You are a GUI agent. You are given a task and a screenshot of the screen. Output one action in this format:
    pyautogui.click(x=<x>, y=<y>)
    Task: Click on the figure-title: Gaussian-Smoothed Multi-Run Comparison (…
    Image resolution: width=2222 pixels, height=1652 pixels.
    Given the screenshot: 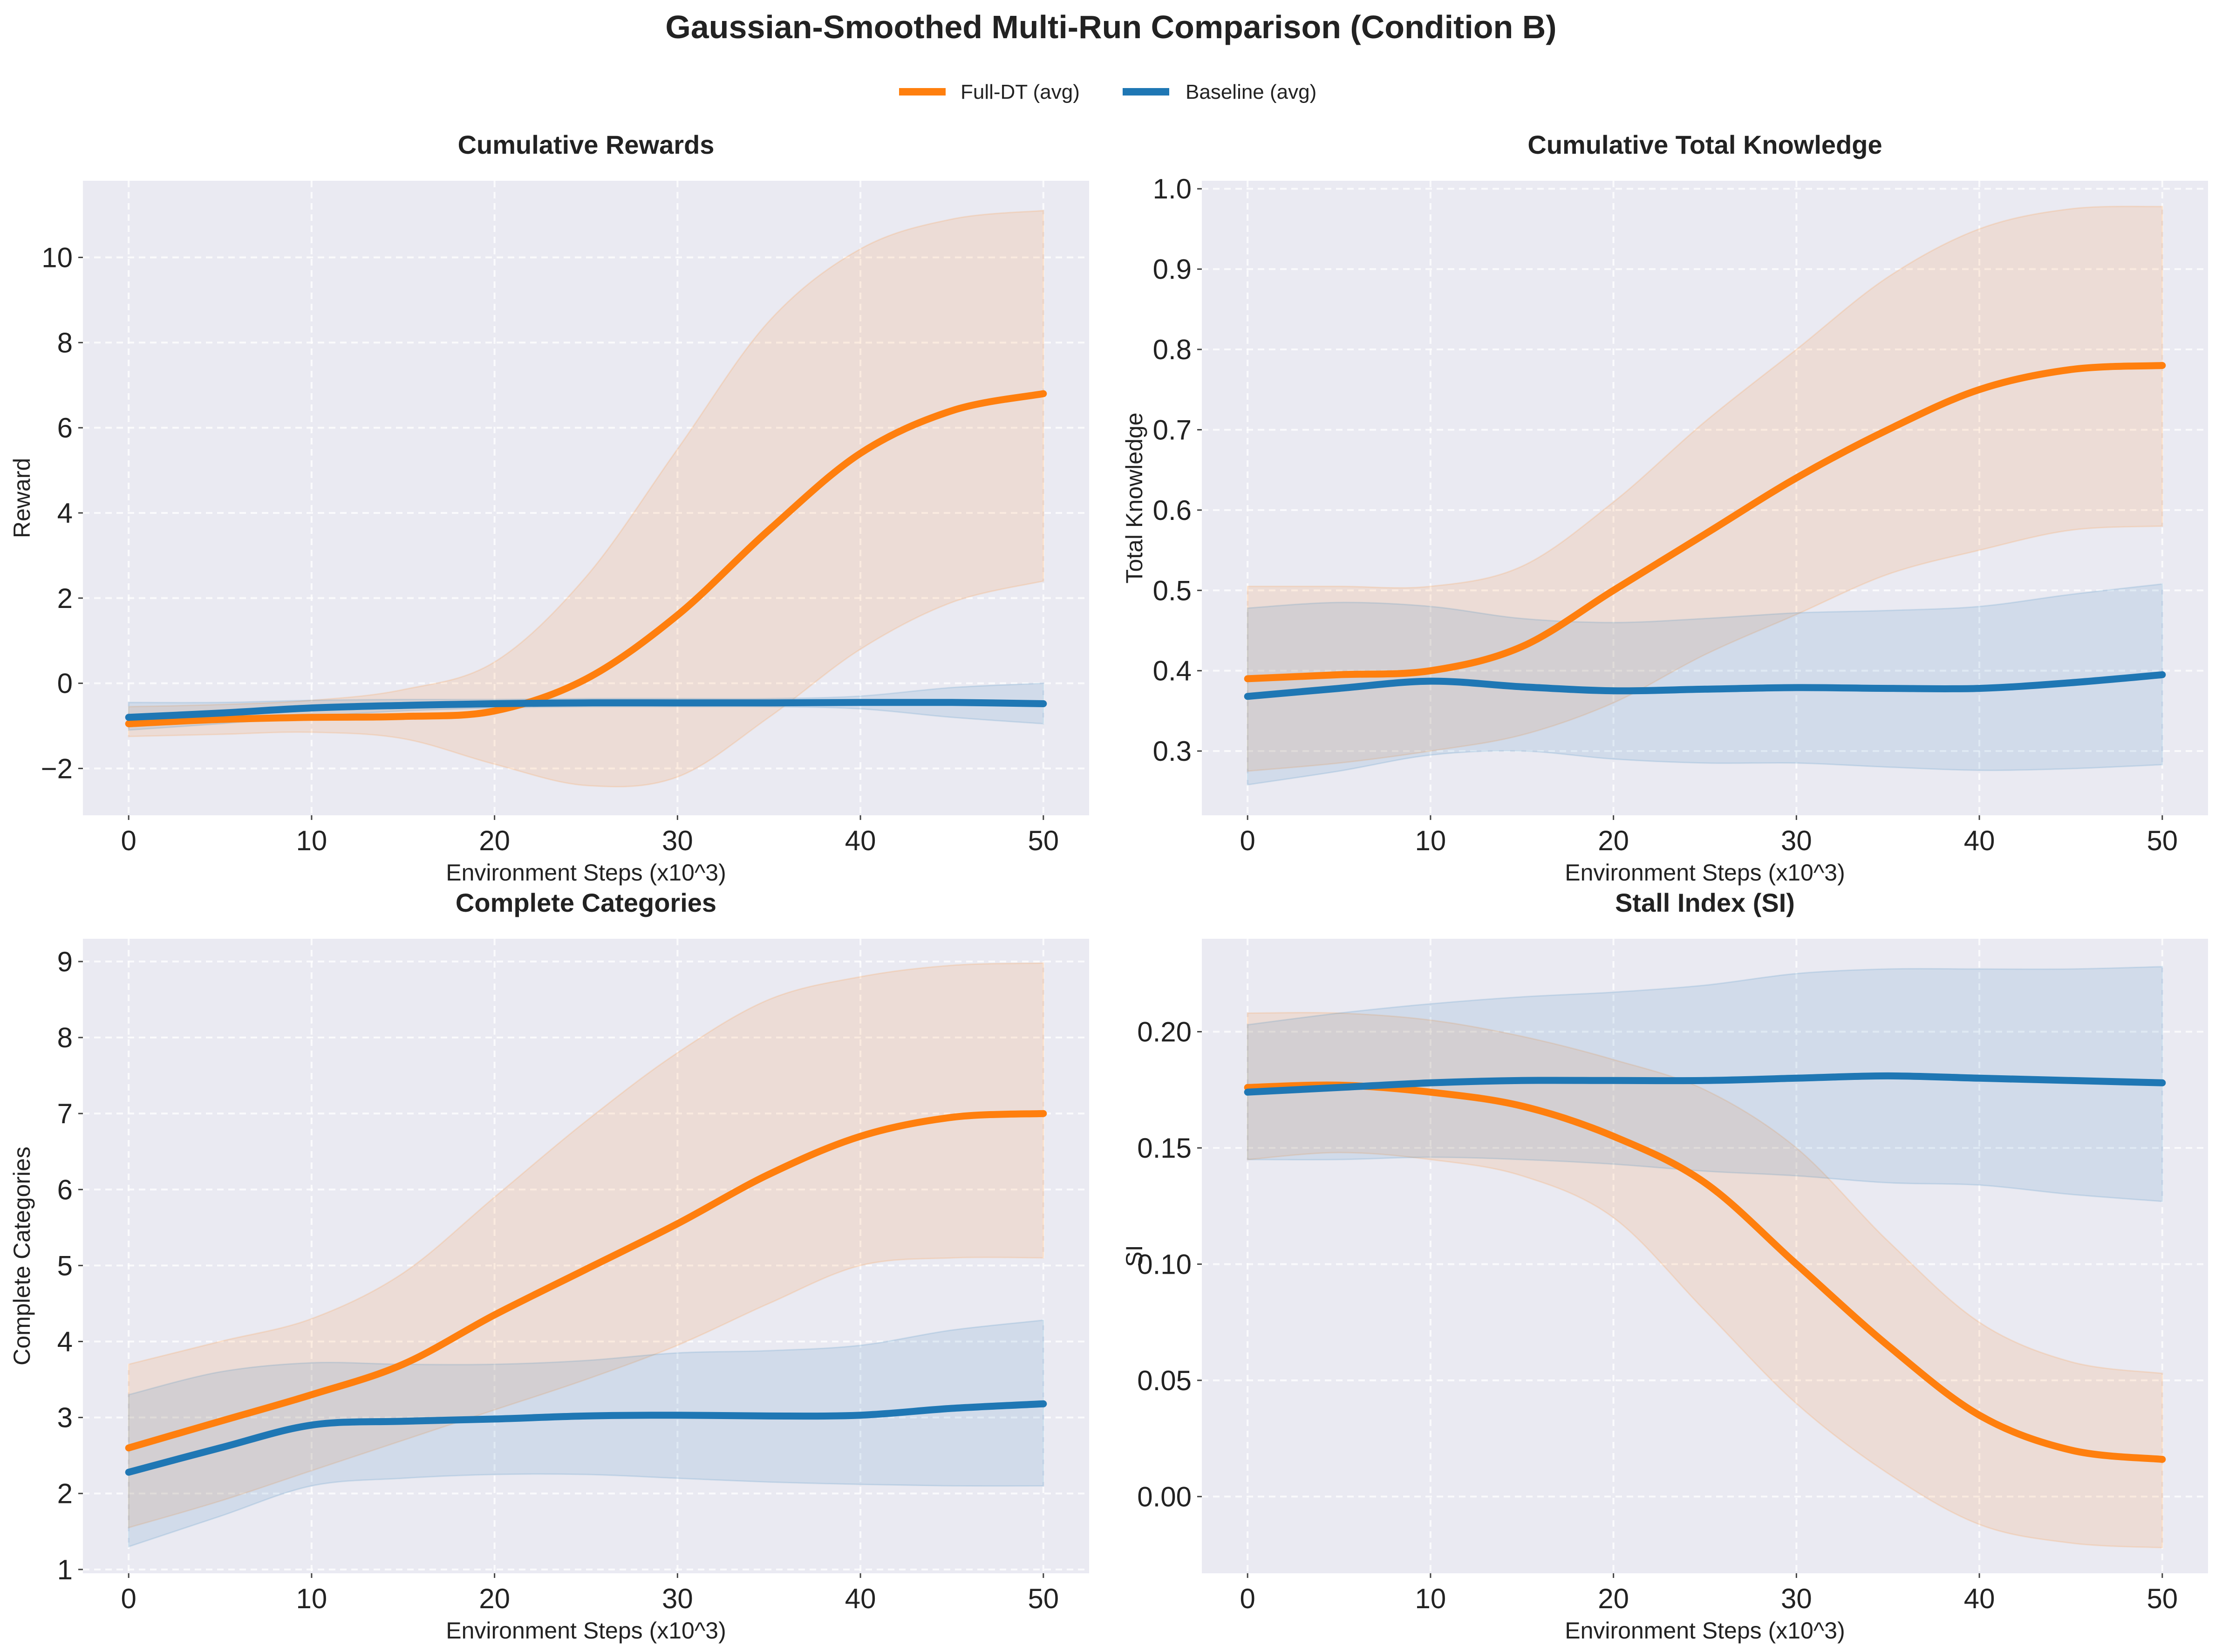 What is the action you would take?
    pyautogui.click(x=1110, y=27)
    